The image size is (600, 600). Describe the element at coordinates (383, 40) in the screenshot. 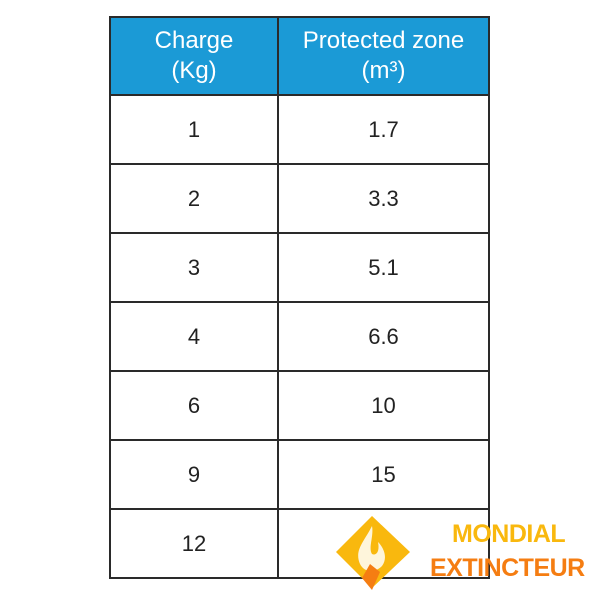

I see `header-text: Protected zone` at that location.